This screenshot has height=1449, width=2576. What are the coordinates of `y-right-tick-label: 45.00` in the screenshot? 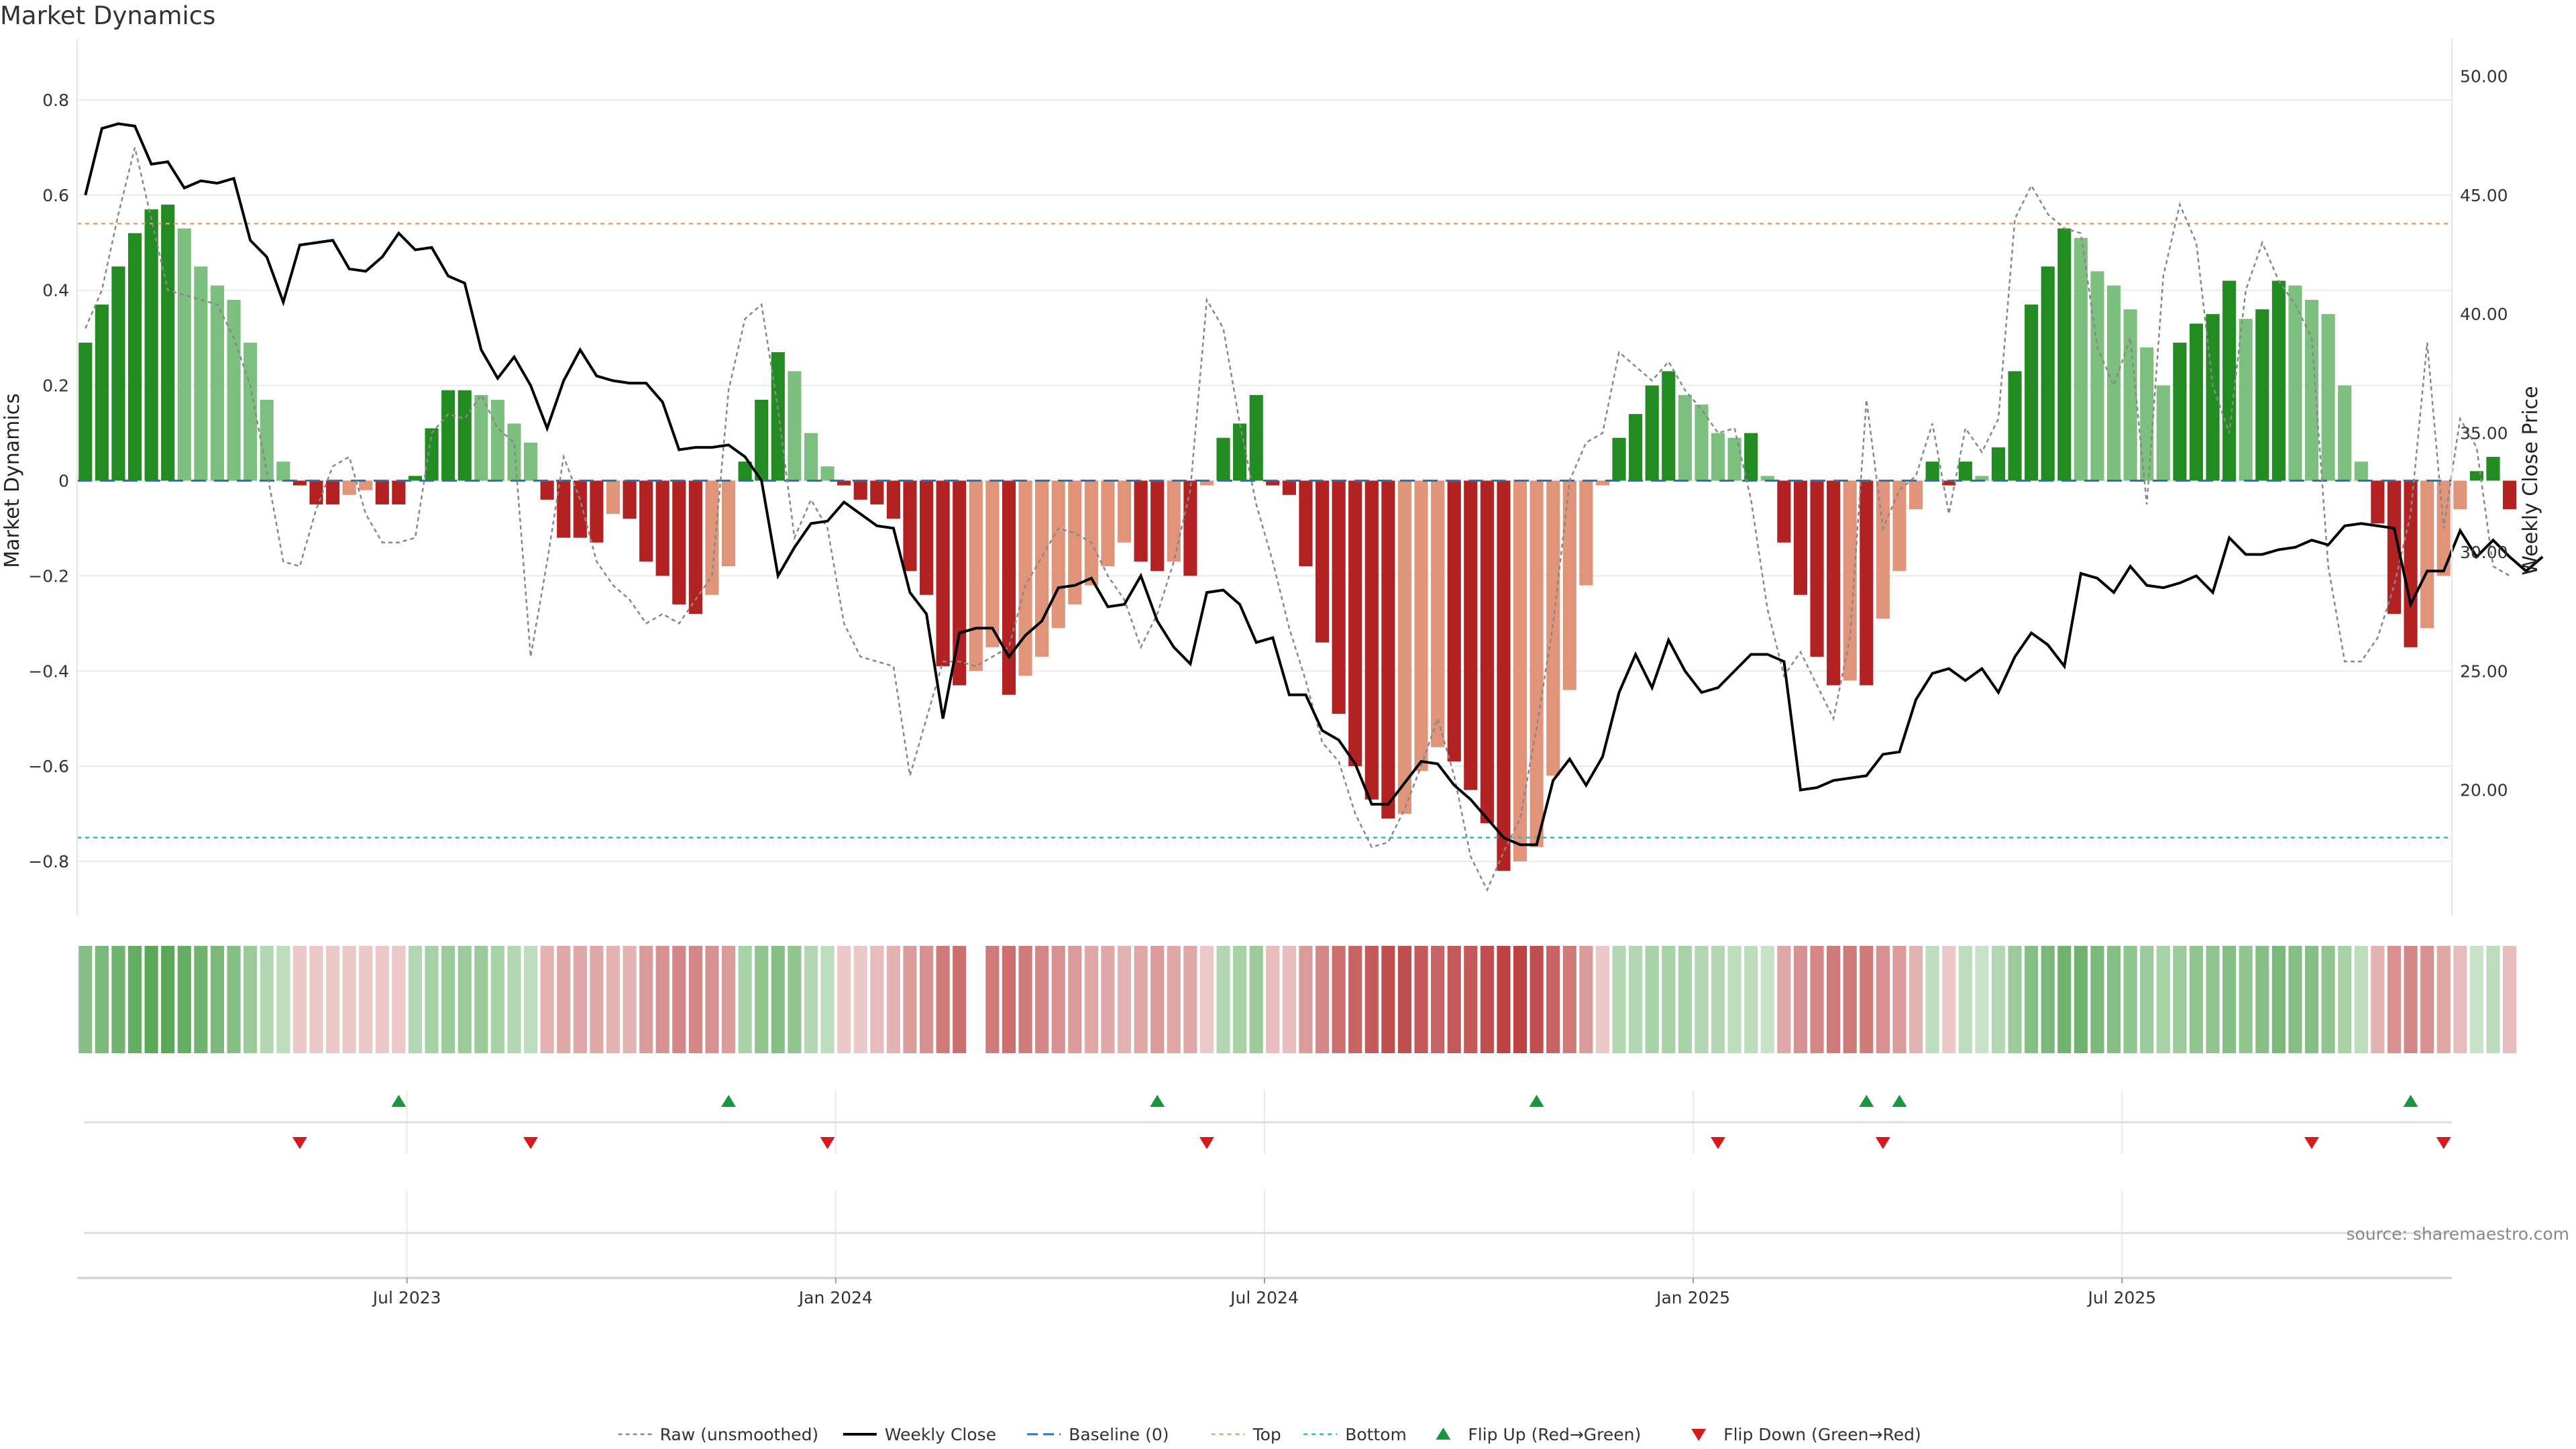 It's located at (2484, 195).